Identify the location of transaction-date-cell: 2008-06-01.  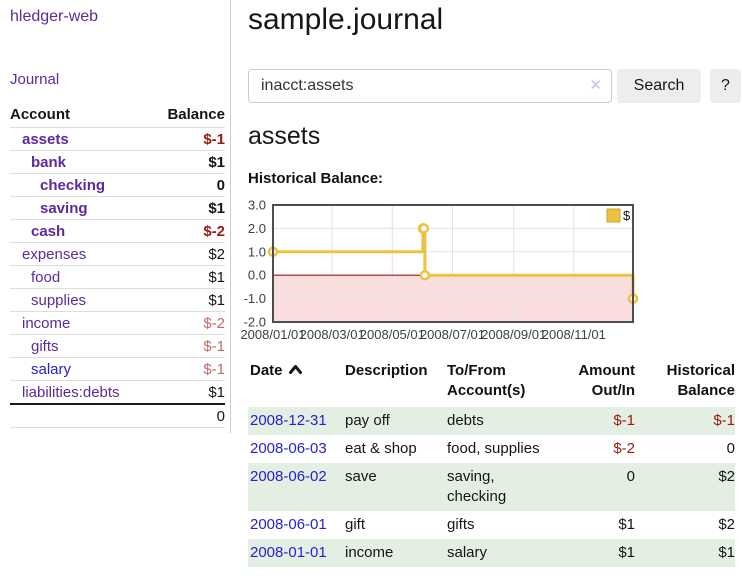
(296, 525).